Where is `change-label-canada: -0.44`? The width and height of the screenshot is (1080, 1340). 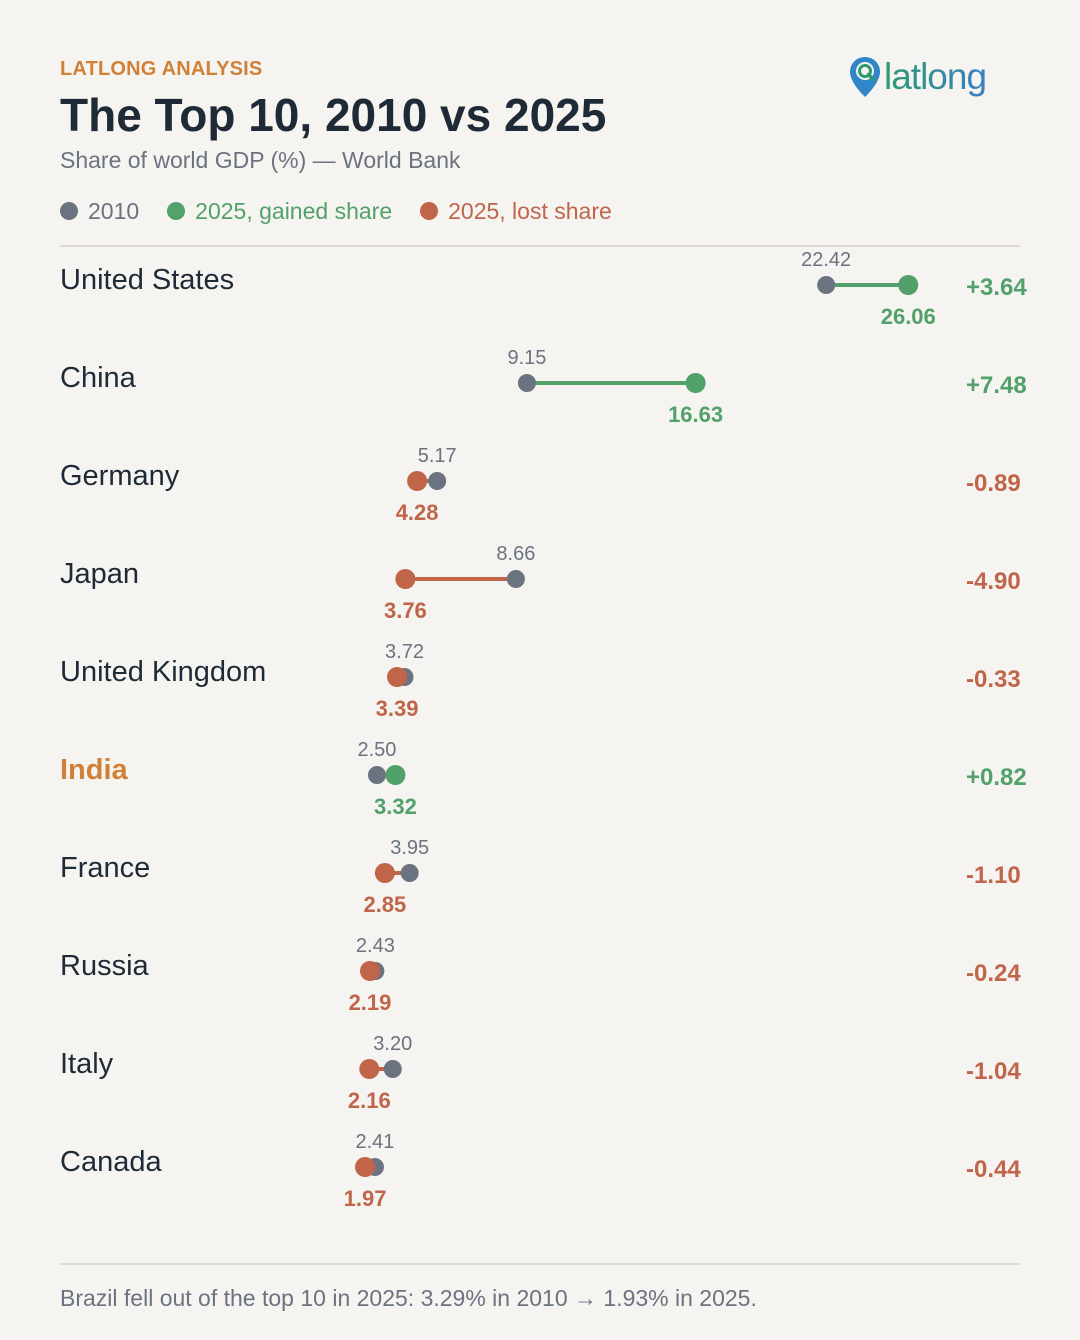
change-label-canada: -0.44 is located at coordinates (993, 1169).